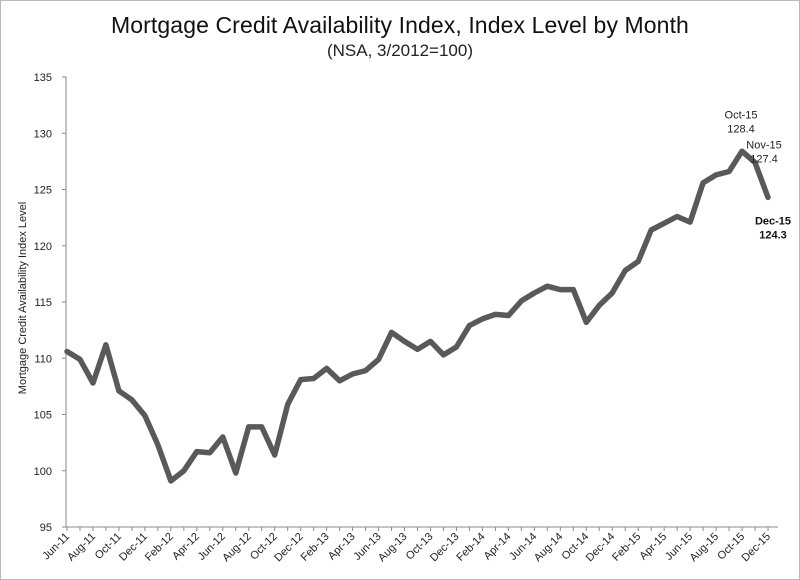  Describe the element at coordinates (741, 129) in the screenshot. I see `annotation-value: 128.4` at that location.